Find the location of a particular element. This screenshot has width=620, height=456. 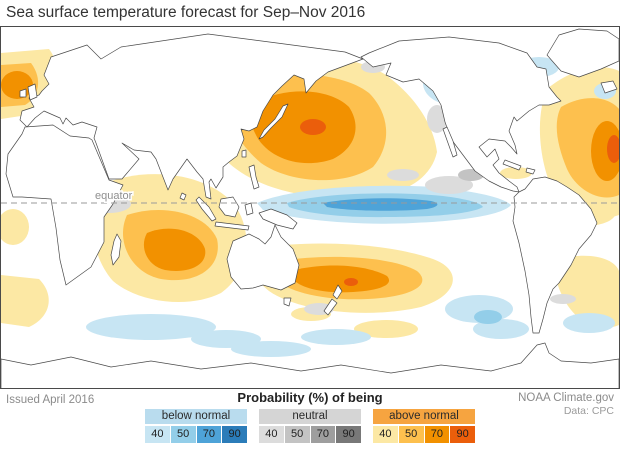

credit-data-source: Data: CPC is located at coordinates (588, 411).